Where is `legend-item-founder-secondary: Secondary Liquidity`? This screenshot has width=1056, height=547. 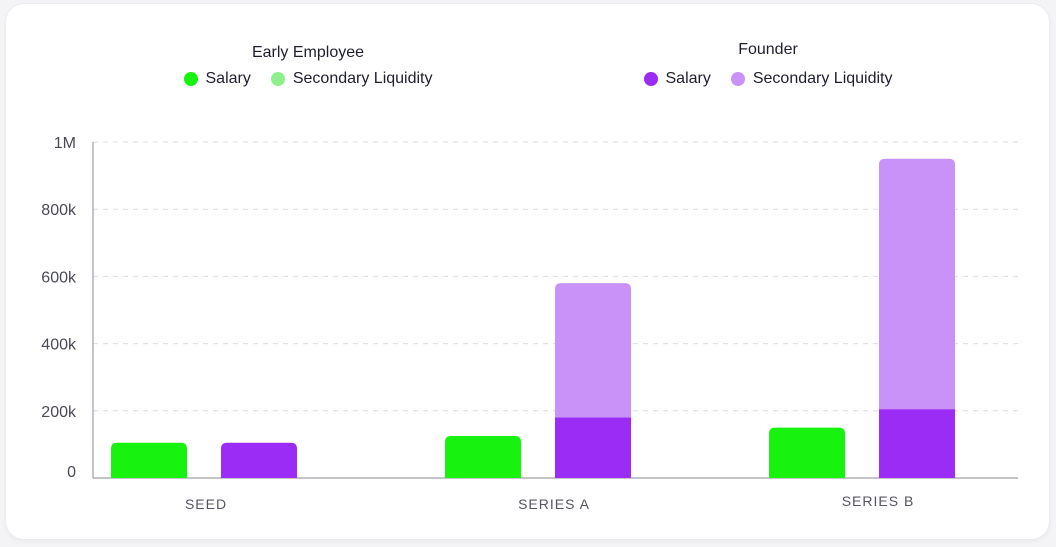
legend-item-founder-secondary: Secondary Liquidity is located at coordinates (811, 79).